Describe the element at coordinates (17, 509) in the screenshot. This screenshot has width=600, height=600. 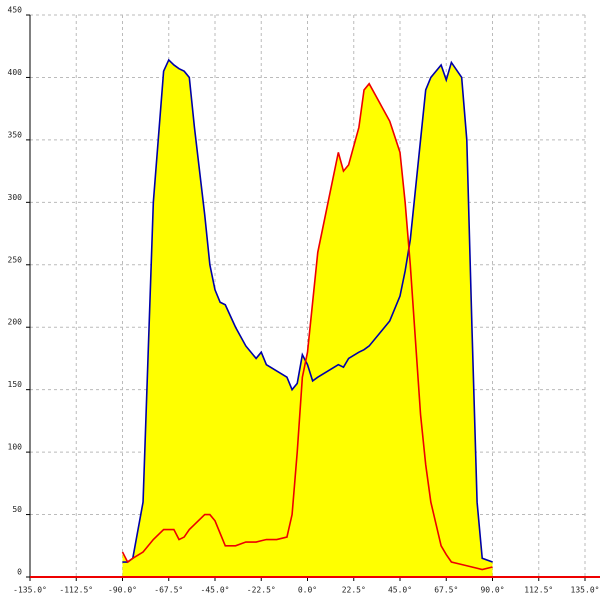
I see `y-tick-label: 50` at that location.